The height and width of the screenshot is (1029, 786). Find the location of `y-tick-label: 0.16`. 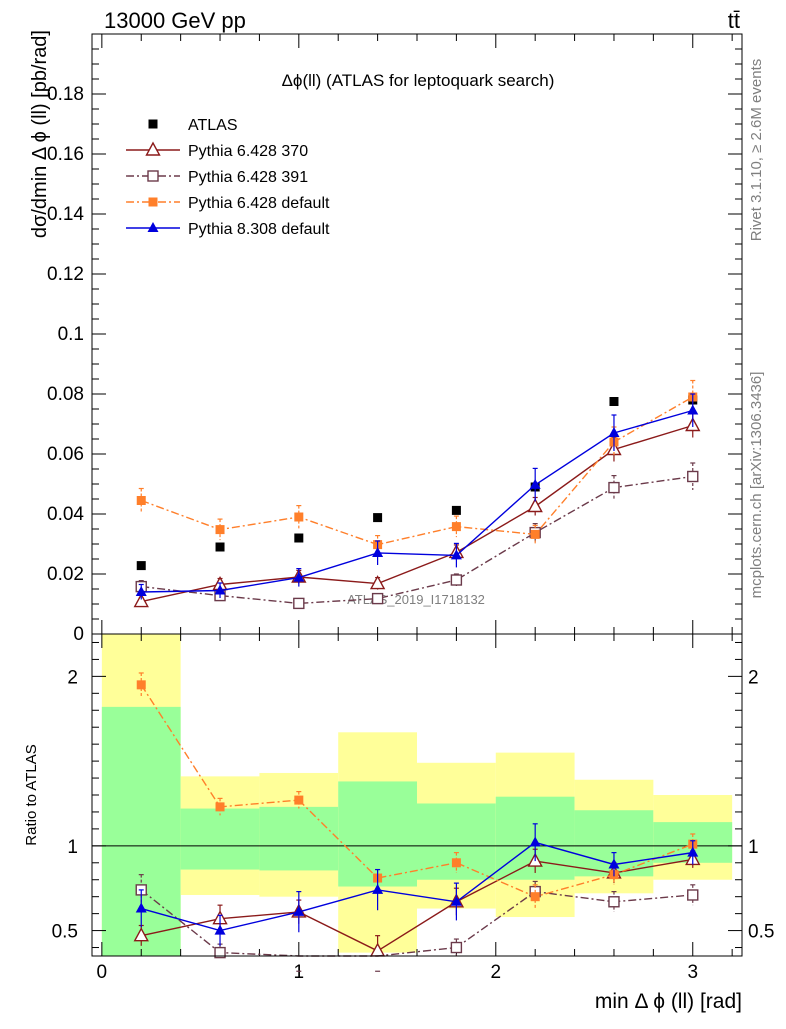

y-tick-label: 0.16 is located at coordinates (65, 154).